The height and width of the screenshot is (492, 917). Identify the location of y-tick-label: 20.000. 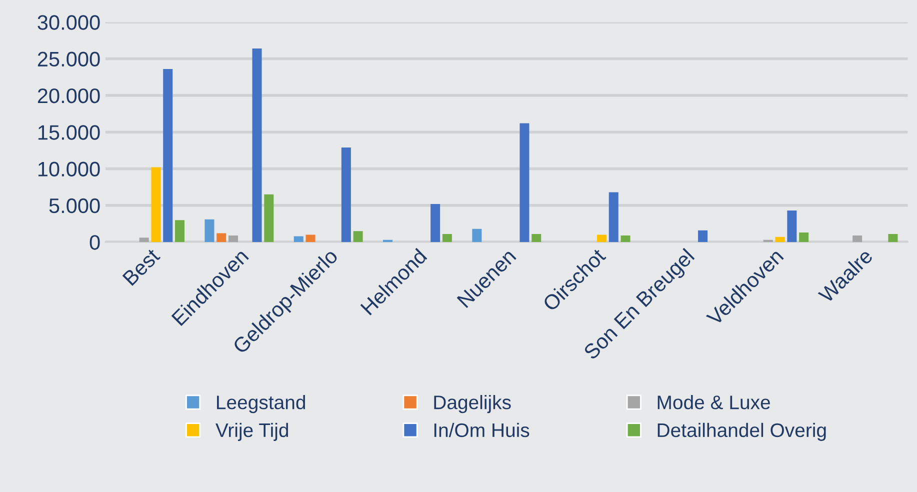
(69, 96).